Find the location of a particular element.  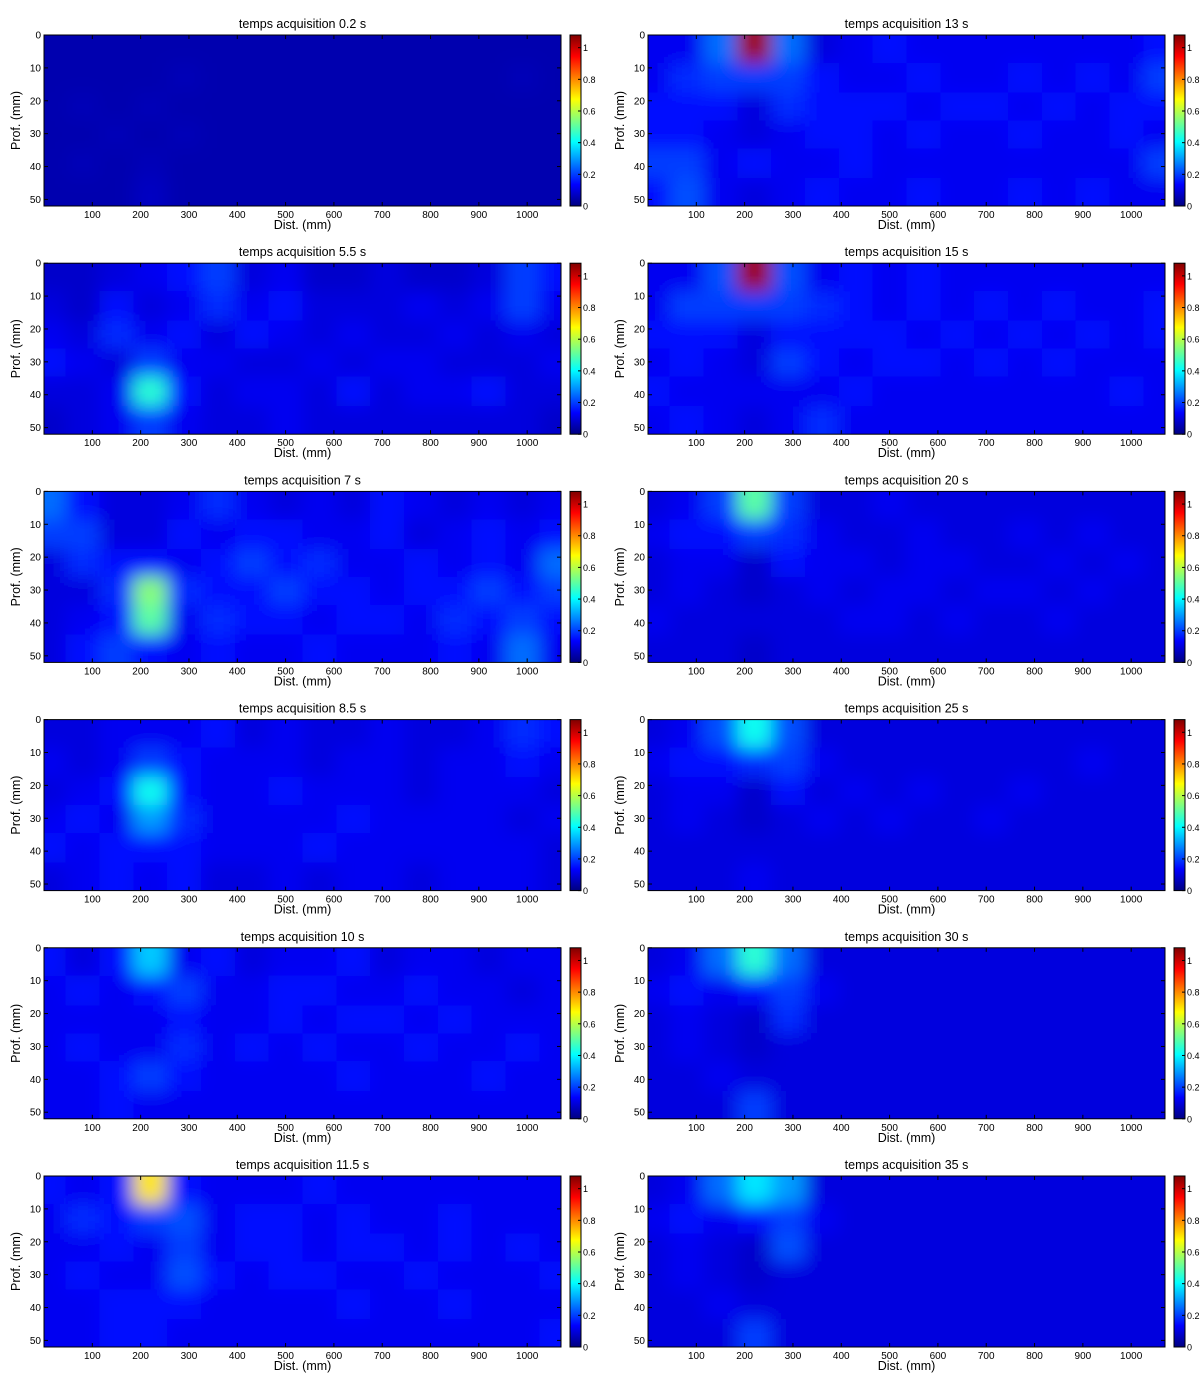

chart-title: temps acquisition 10 s is located at coordinates (303, 937).